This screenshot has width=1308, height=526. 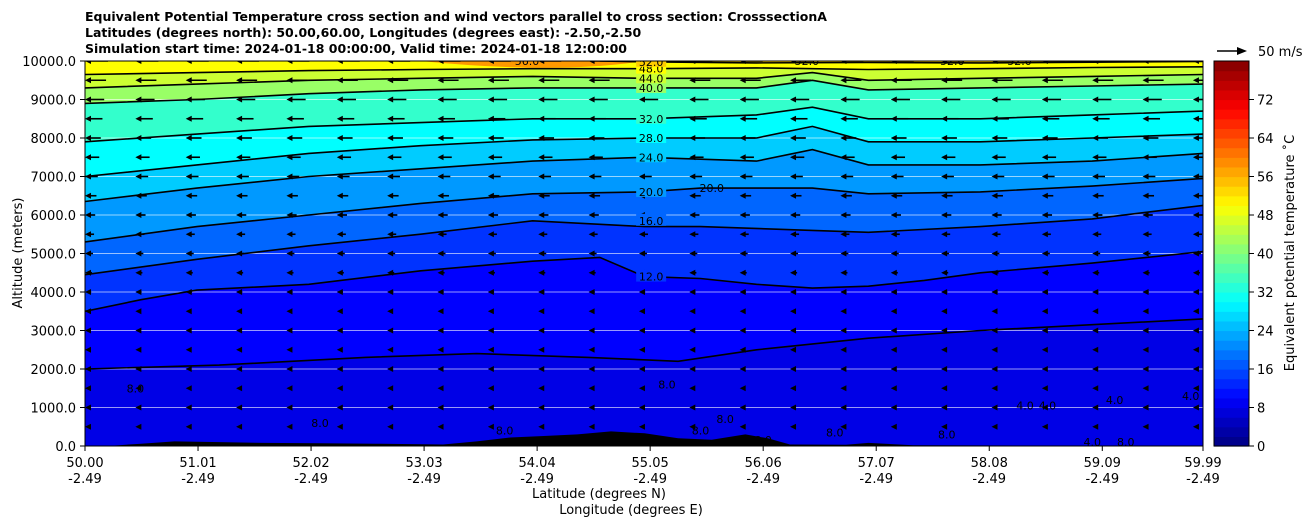 What do you see at coordinates (644, 438) in the screenshot?
I see `terrain` at bounding box center [644, 438].